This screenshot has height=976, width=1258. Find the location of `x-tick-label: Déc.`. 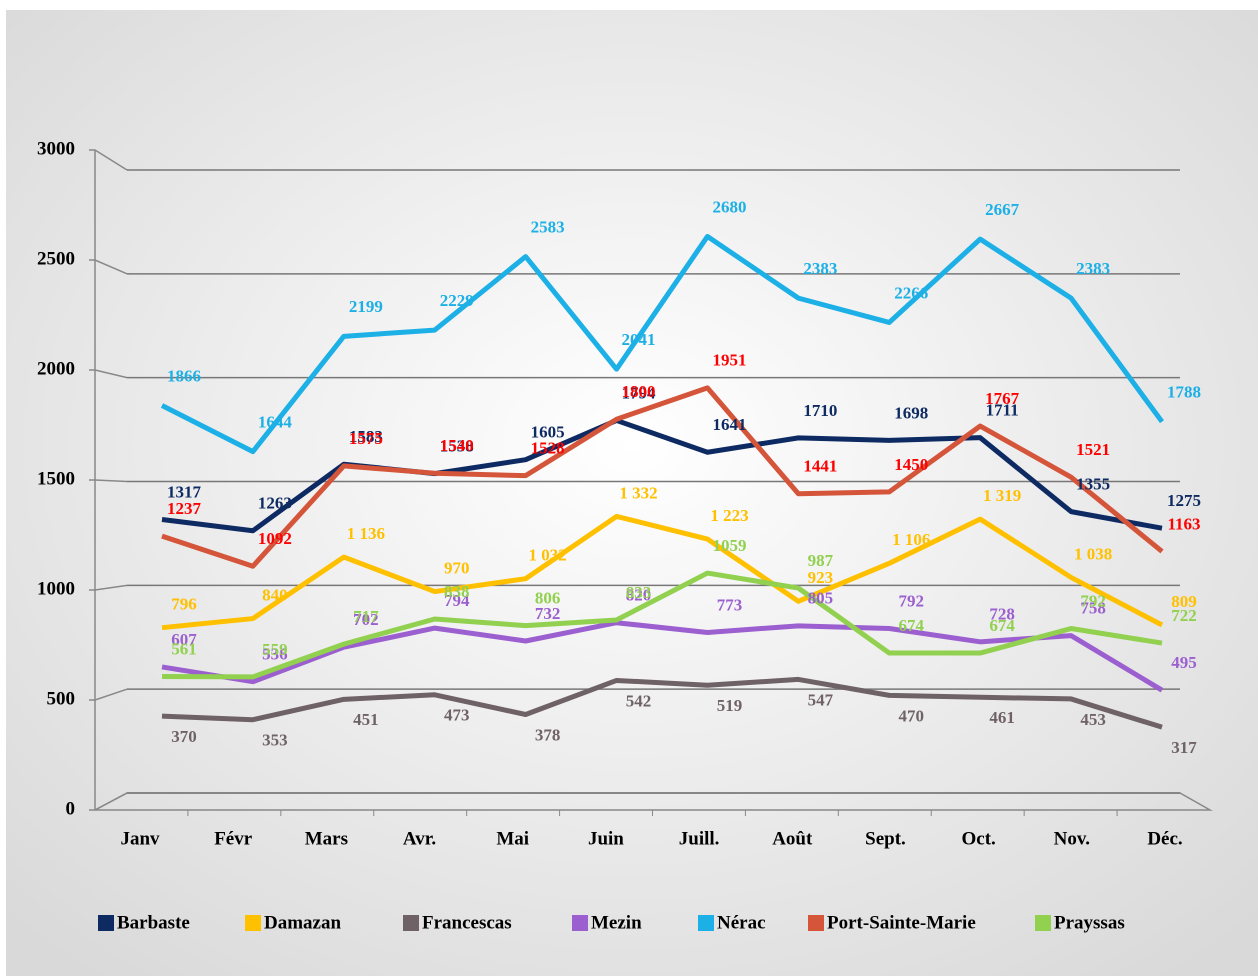

x-tick-label: Déc. is located at coordinates (1164, 838).